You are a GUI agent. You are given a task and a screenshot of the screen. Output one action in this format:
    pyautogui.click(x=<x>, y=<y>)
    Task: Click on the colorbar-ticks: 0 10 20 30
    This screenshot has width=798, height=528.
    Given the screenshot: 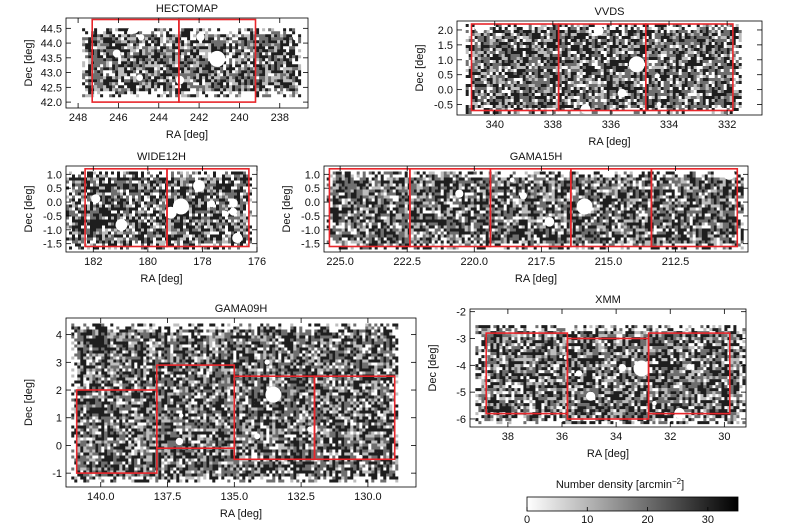 What is the action you would take?
    pyautogui.click(x=619, y=516)
    